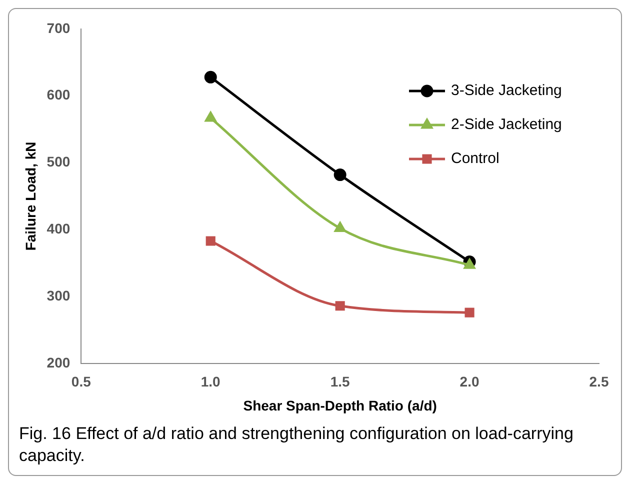 This screenshot has height=494, width=629. I want to click on x-tick-label: 1.5, so click(340, 382).